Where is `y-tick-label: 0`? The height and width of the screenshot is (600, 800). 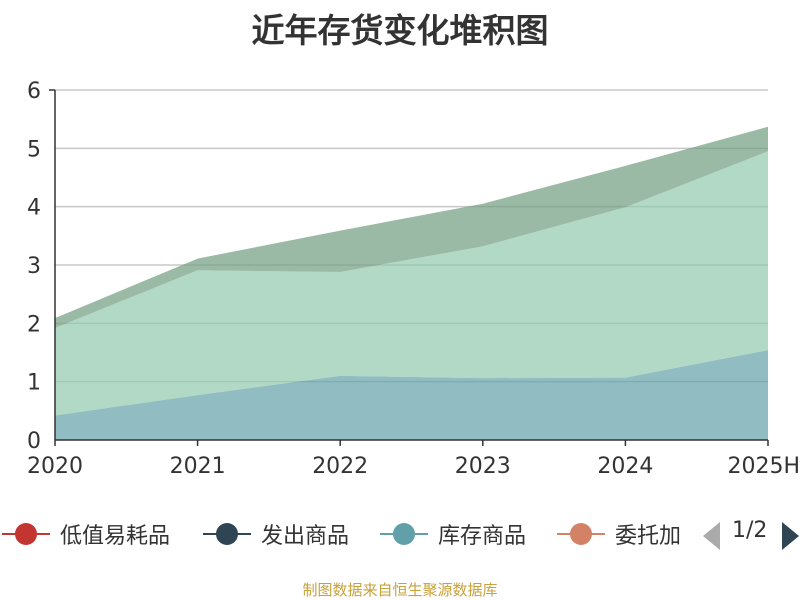
y-tick-label: 0 is located at coordinates (34, 441).